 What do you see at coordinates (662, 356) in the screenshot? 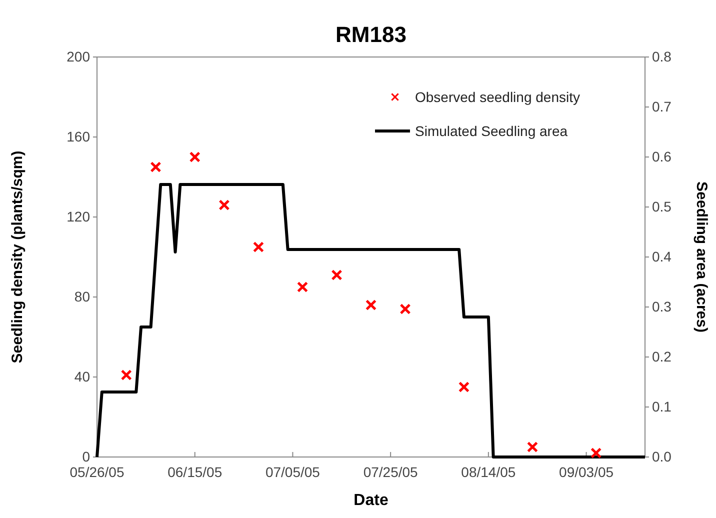
I see `y2-tick-label: 0.2` at bounding box center [662, 356].